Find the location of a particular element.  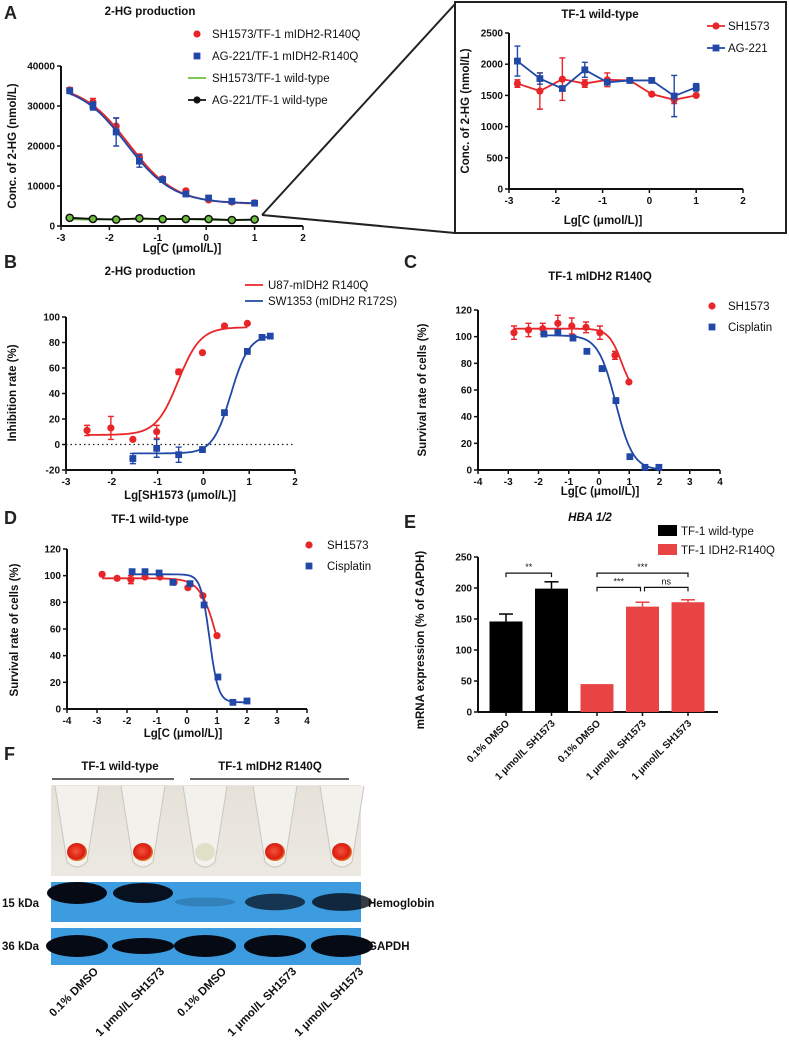

x-tick-label: 4 is located at coordinates (720, 482).